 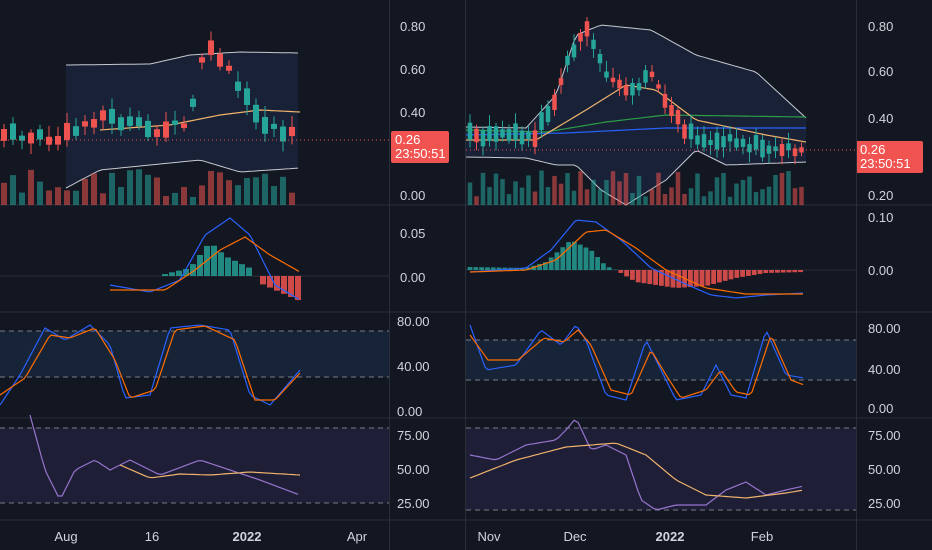 What do you see at coordinates (636, 115) in the screenshot?
I see `bollinger-band-fill` at bounding box center [636, 115].